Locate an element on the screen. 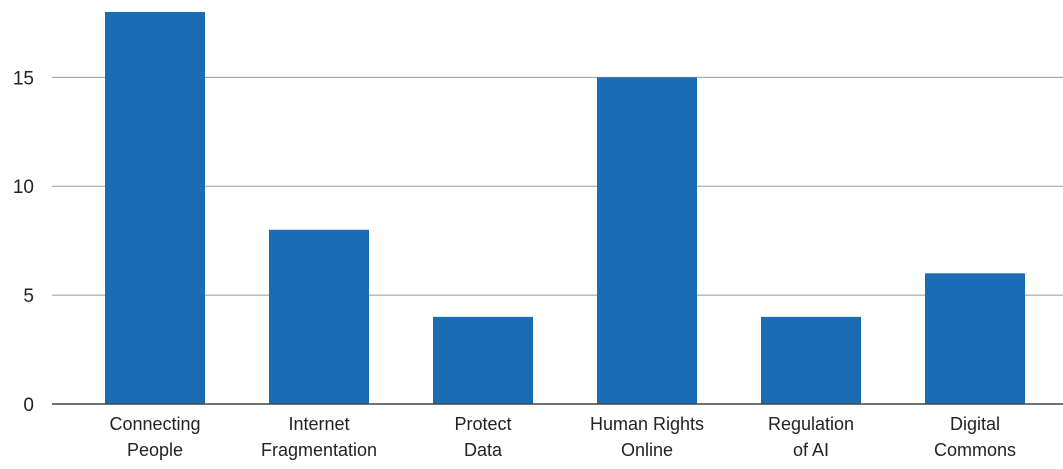 The height and width of the screenshot is (469, 1063). x-tick-label-line: Connecting is located at coordinates (154, 424).